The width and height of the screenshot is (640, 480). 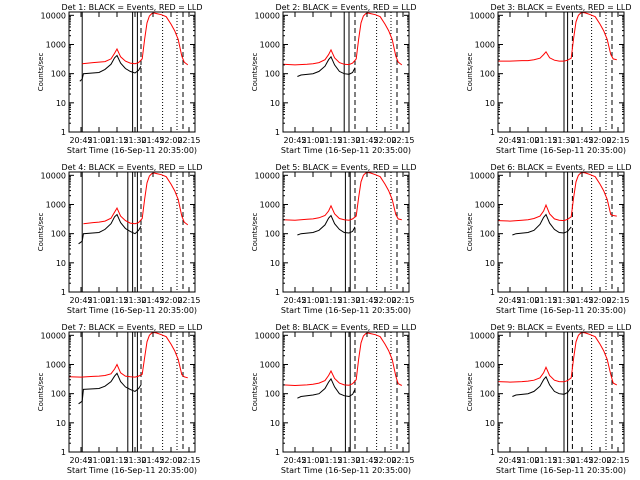 What do you see at coordinates (132, 327) in the screenshot?
I see `panel-title: Det 7: BLACK = Events, RED = LLD` at bounding box center [132, 327].